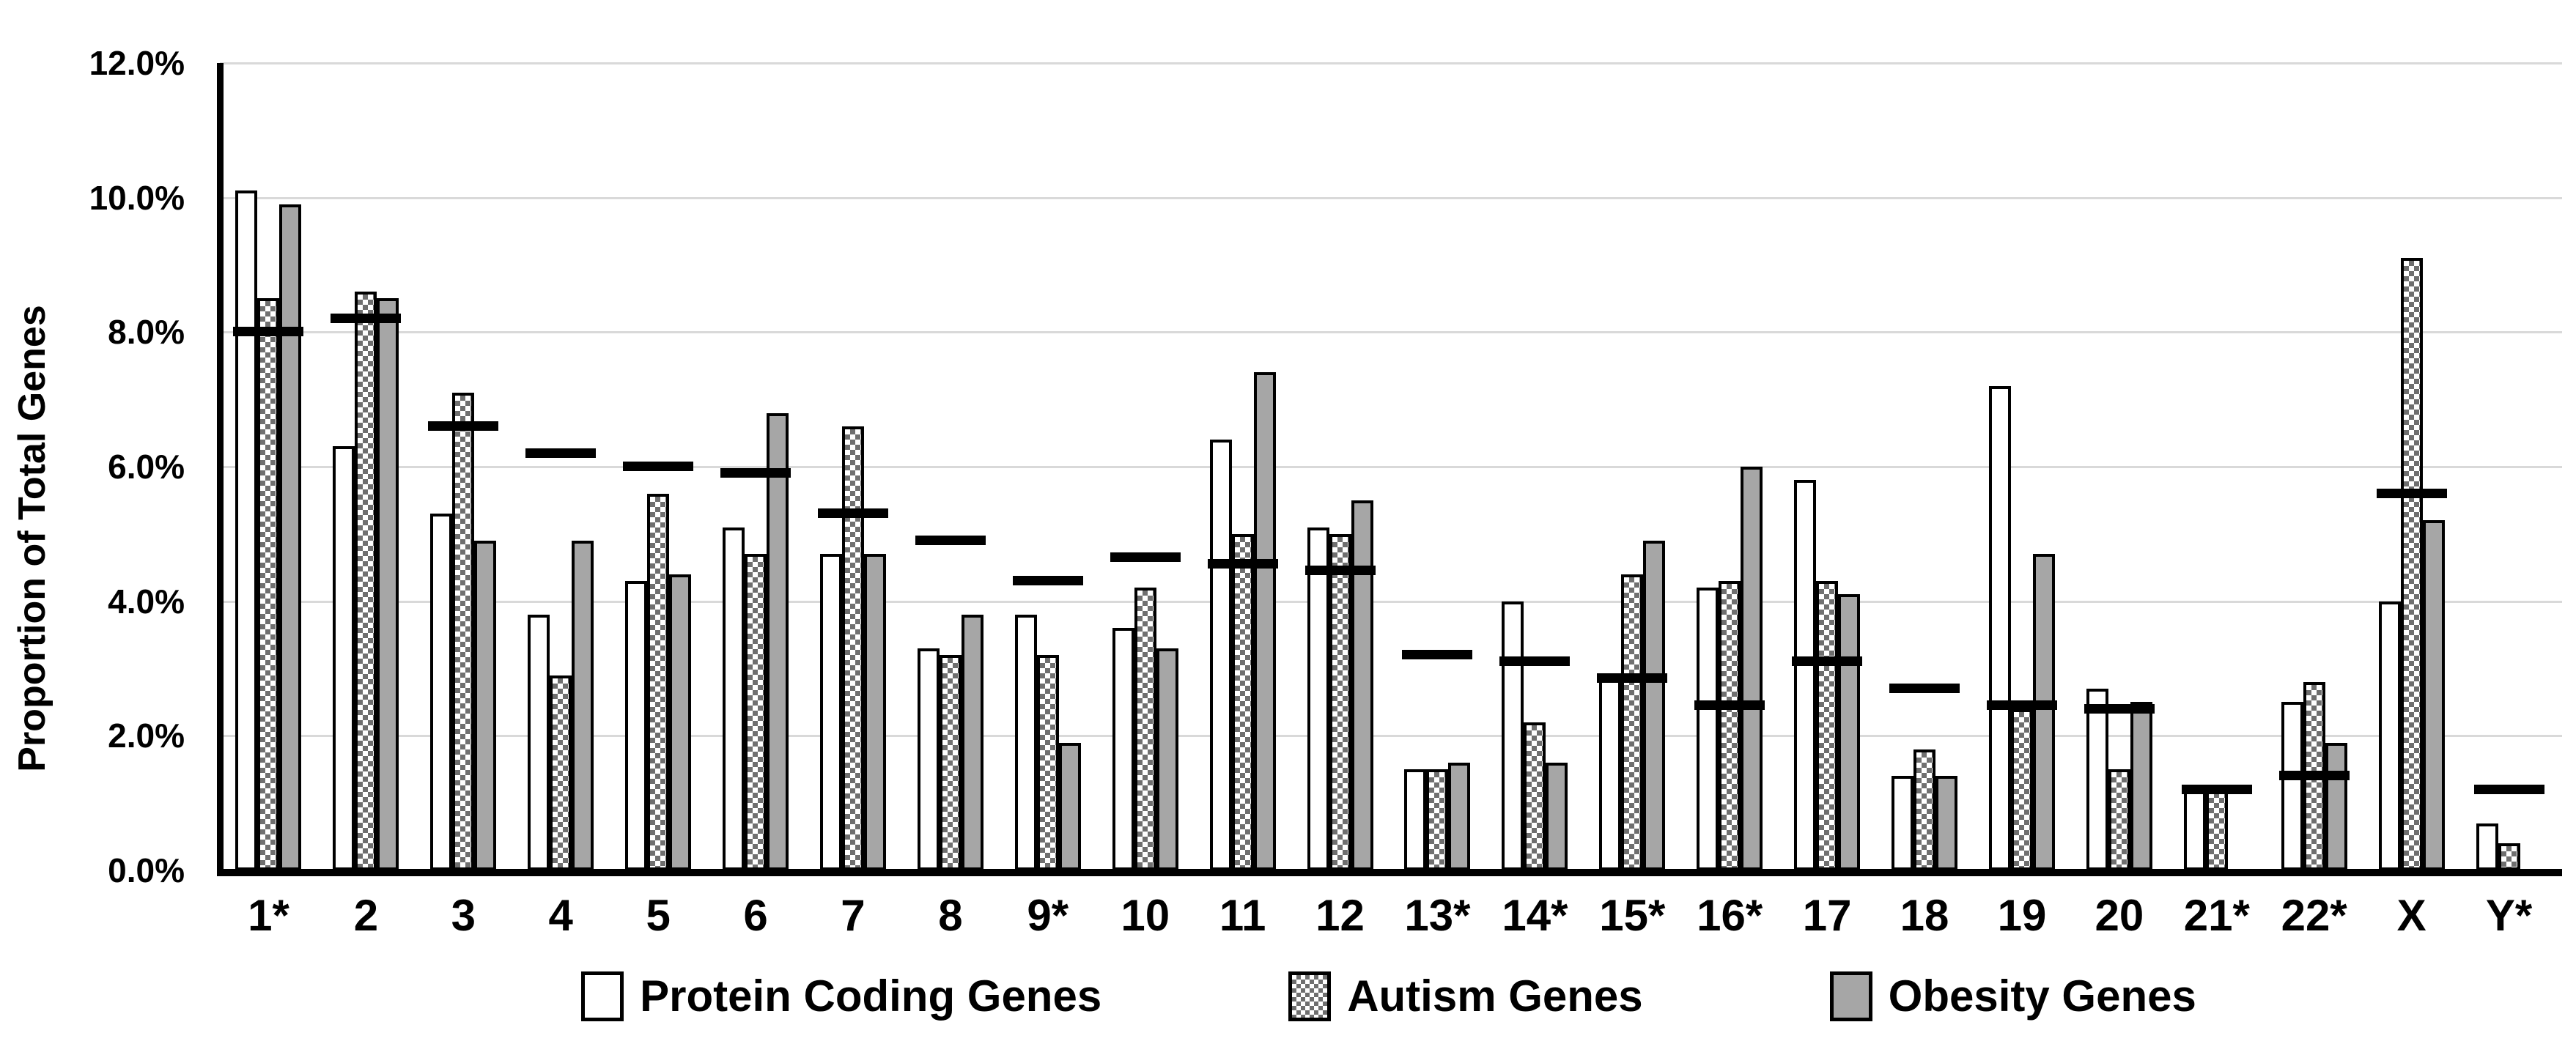 The width and height of the screenshot is (2576, 1044). Describe the element at coordinates (220, 469) in the screenshot. I see `y-axis-line` at that location.